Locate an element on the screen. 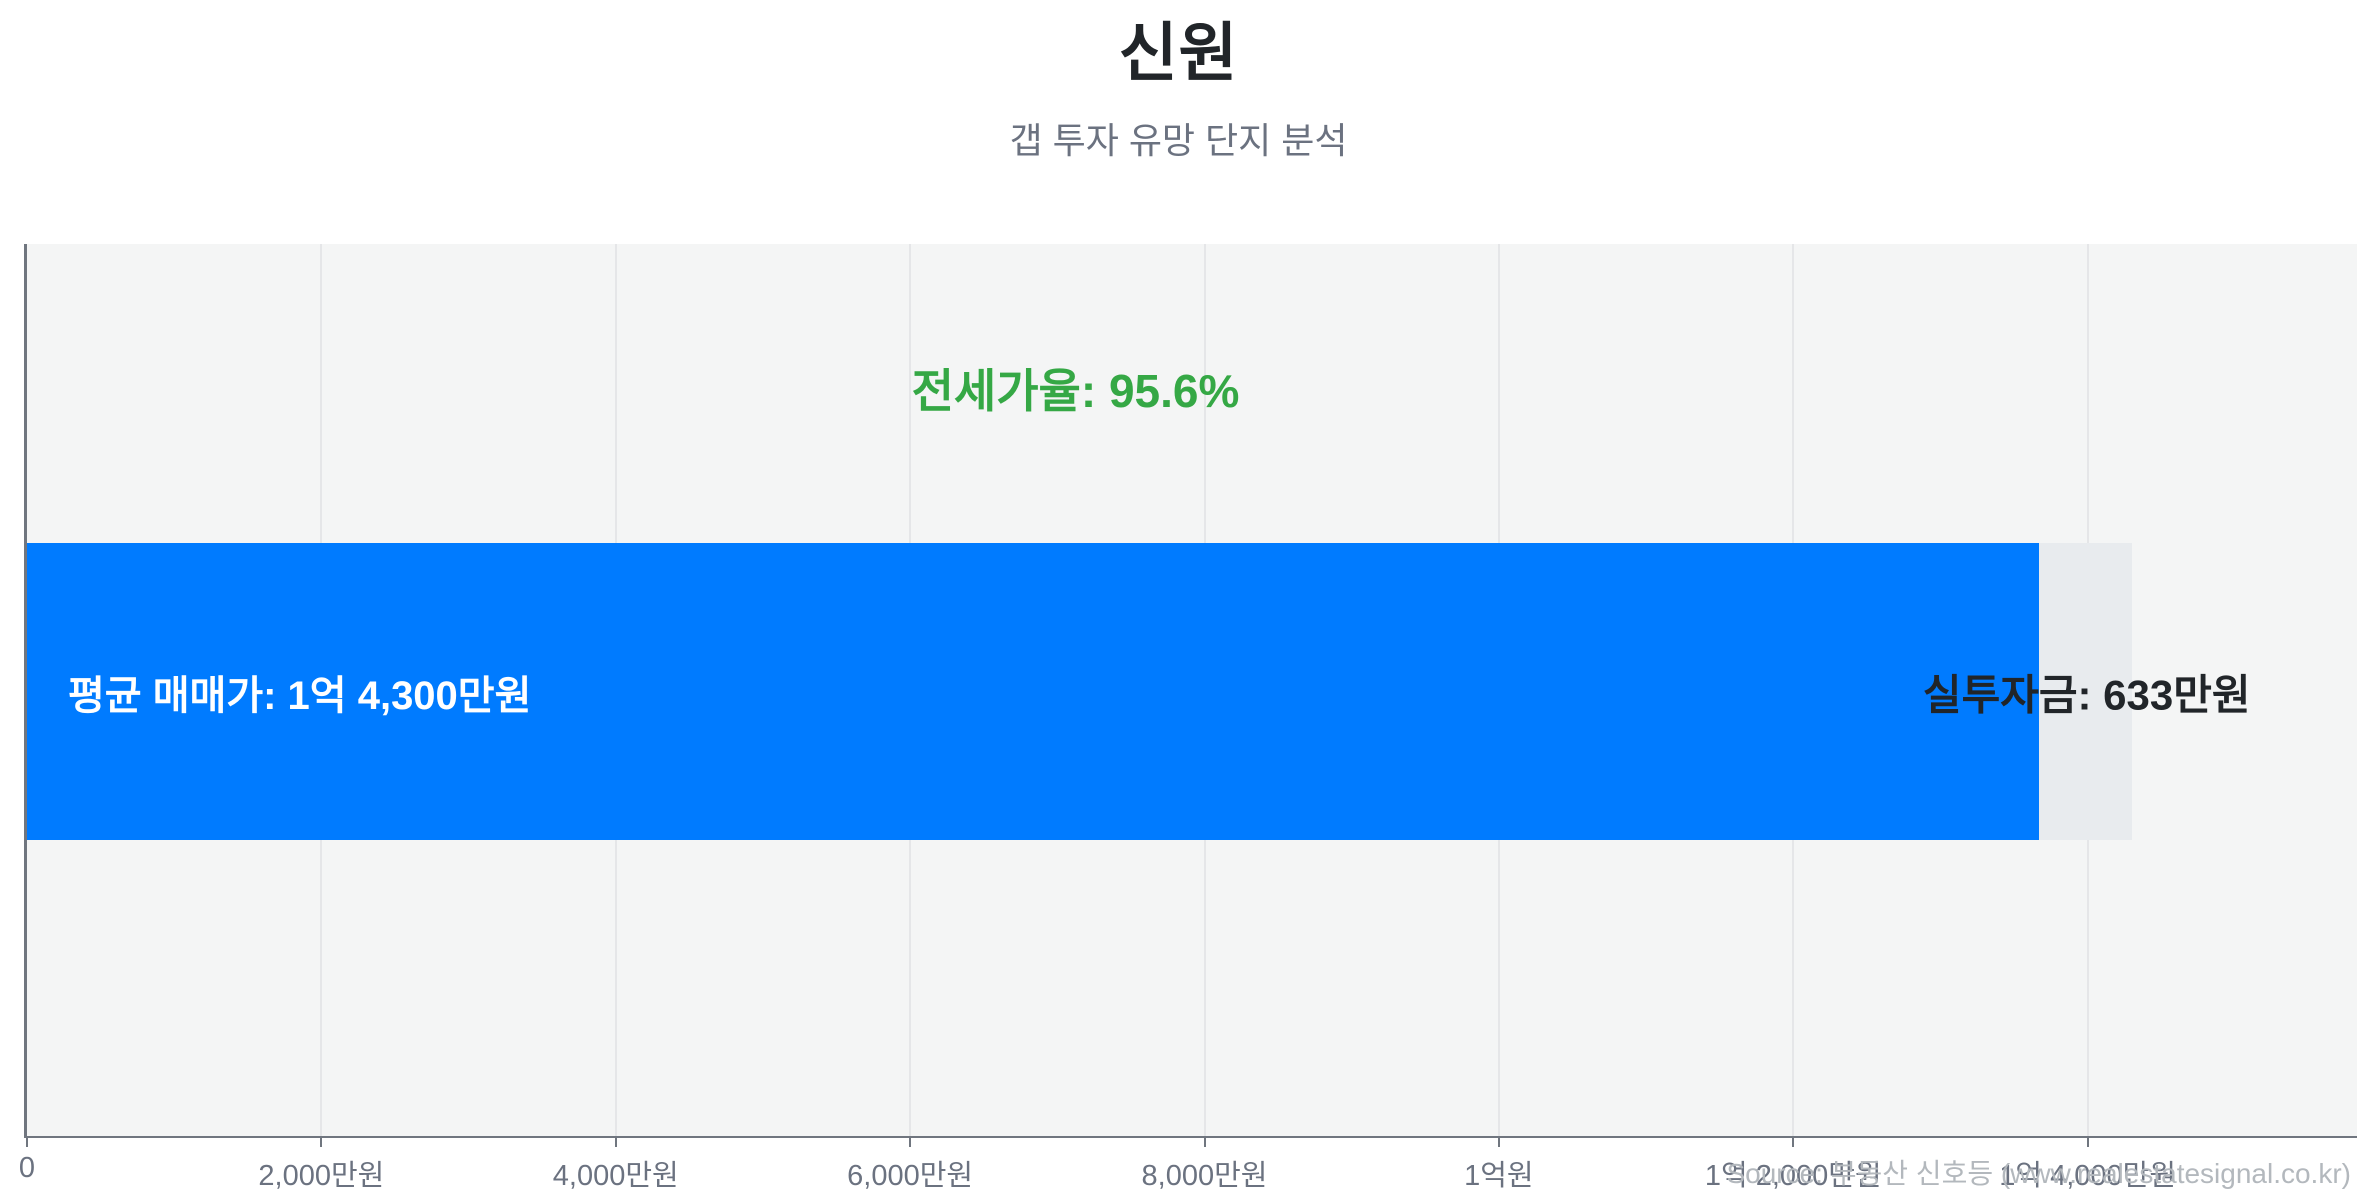 This screenshot has height=1200, width=2357. x-tick-label: 0 is located at coordinates (27, 1168).